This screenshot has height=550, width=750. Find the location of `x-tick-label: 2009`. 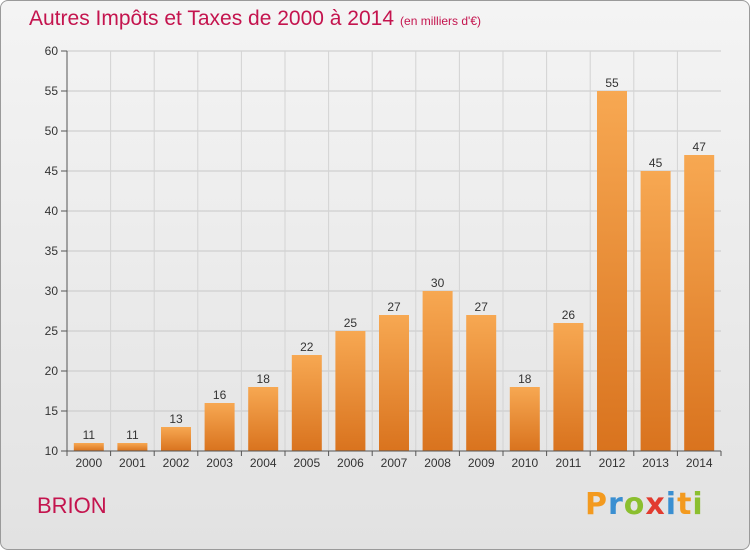

x-tick-label: 2009 is located at coordinates (481, 463).